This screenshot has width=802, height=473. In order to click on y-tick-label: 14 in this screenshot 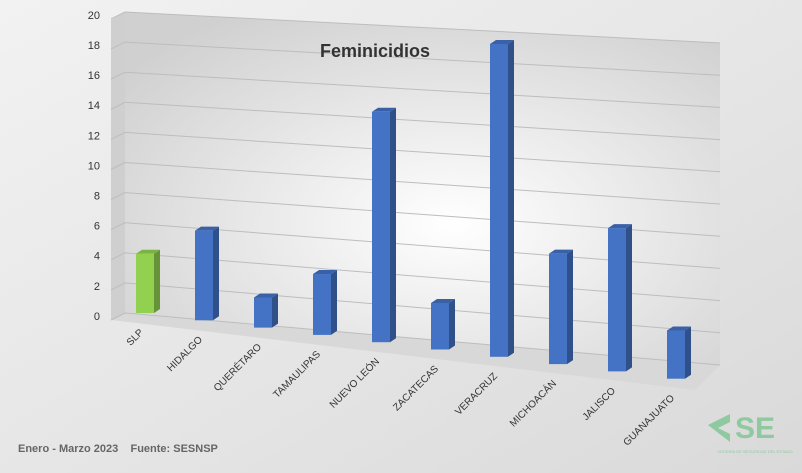, I will do `click(94, 106)`.